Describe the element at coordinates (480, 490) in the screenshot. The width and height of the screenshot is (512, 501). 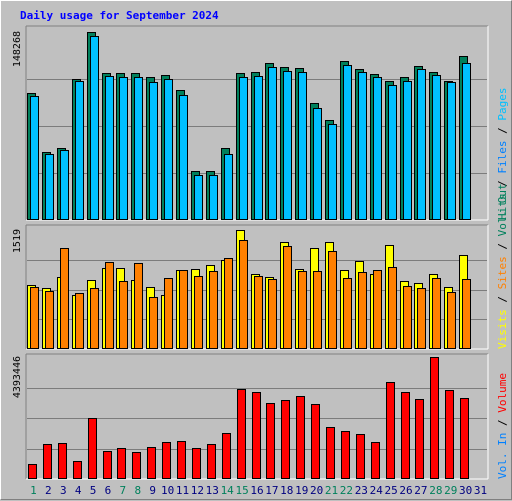
I see `x-tick-label-day-31: 31` at that location.